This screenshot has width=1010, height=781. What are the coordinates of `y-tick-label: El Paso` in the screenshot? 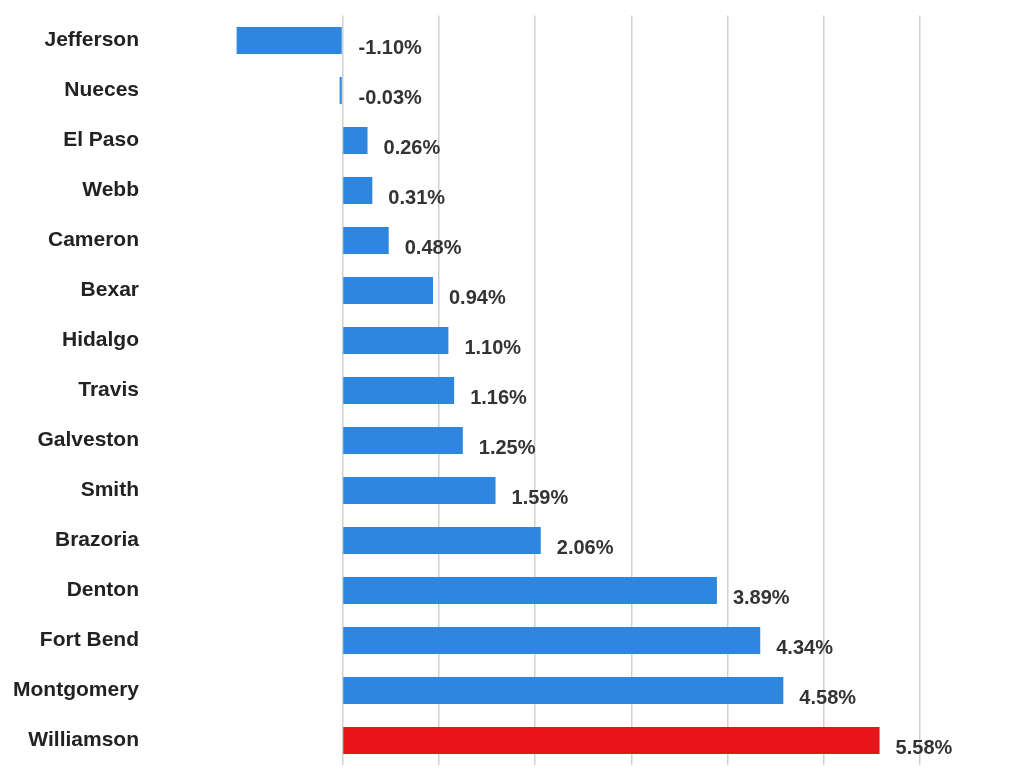 It's located at (101, 139).